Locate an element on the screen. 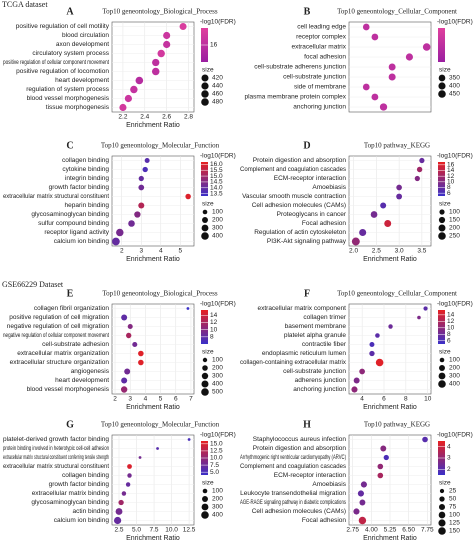 The height and width of the screenshot is (552, 474). category-label: collagen binding is located at coordinates (85, 160).